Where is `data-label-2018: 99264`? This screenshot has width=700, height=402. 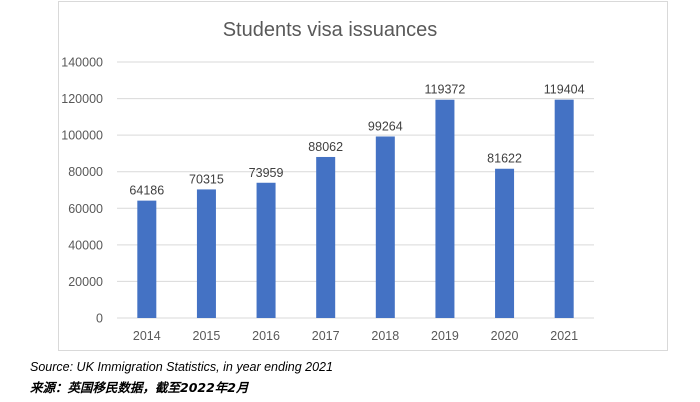 data-label-2018: 99264 is located at coordinates (385, 126).